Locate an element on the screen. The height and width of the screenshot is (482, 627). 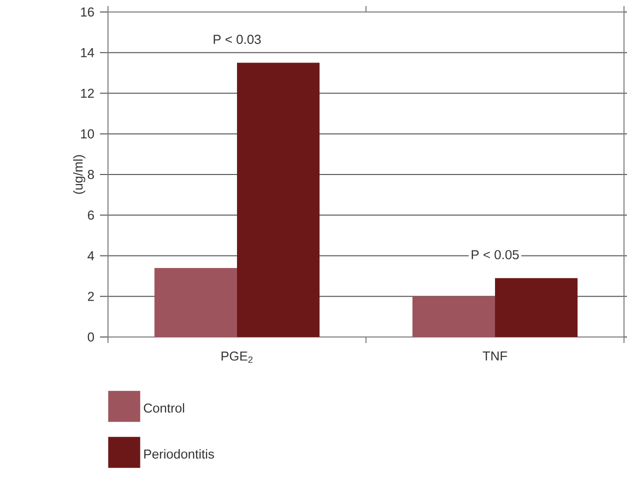
y-tick-label: 10 is located at coordinates (87, 133).